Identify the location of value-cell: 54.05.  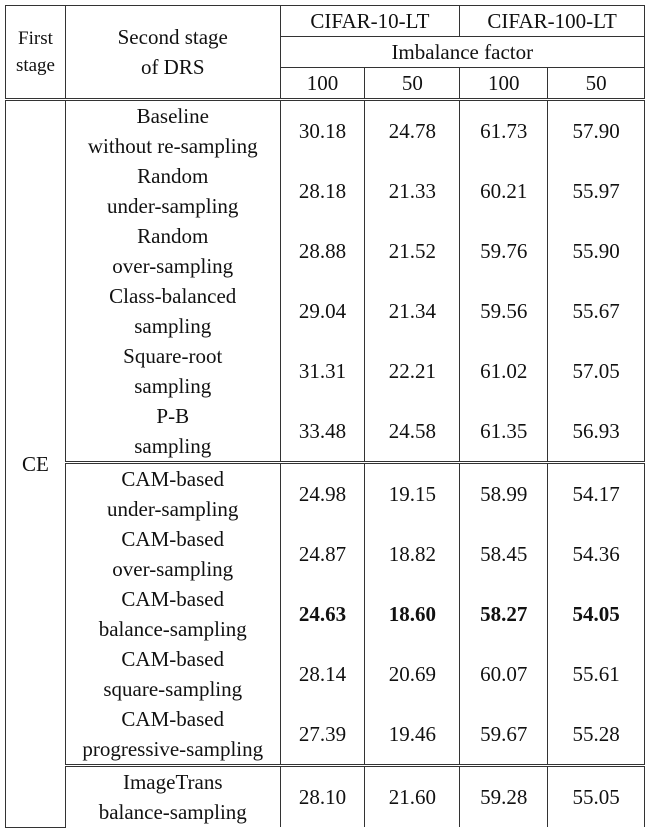
(596, 614).